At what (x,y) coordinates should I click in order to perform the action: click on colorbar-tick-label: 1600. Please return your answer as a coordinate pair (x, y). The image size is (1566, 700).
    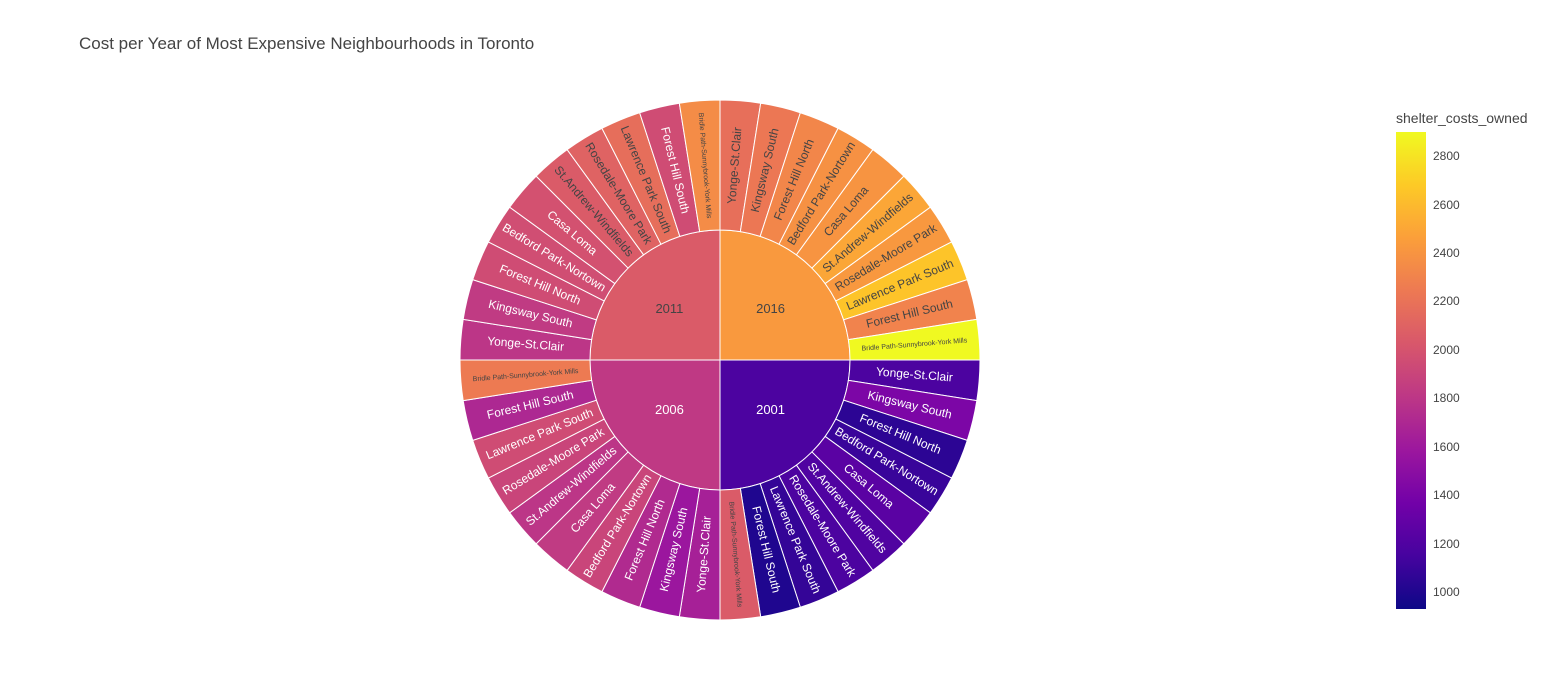
    Looking at the image, I should click on (1446, 446).